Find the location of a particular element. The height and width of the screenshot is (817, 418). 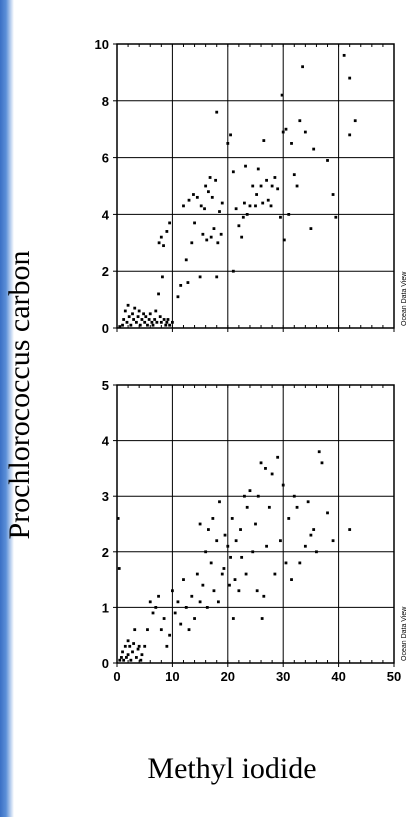

x-axis-label: Methyl iodide is located at coordinates (232, 768).